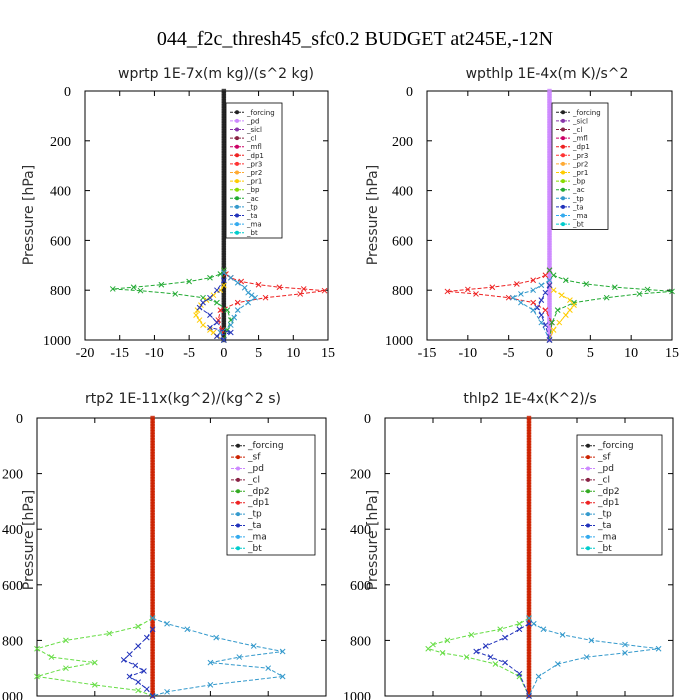 The height and width of the screenshot is (700, 700). Describe the element at coordinates (590, 353) in the screenshot. I see `x-tick-label: 5` at that location.